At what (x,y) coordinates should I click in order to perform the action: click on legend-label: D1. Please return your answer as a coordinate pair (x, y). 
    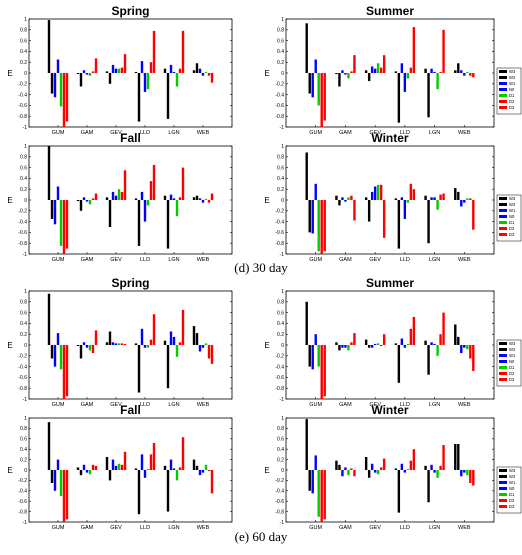
    Looking at the image, I should click on (512, 367).